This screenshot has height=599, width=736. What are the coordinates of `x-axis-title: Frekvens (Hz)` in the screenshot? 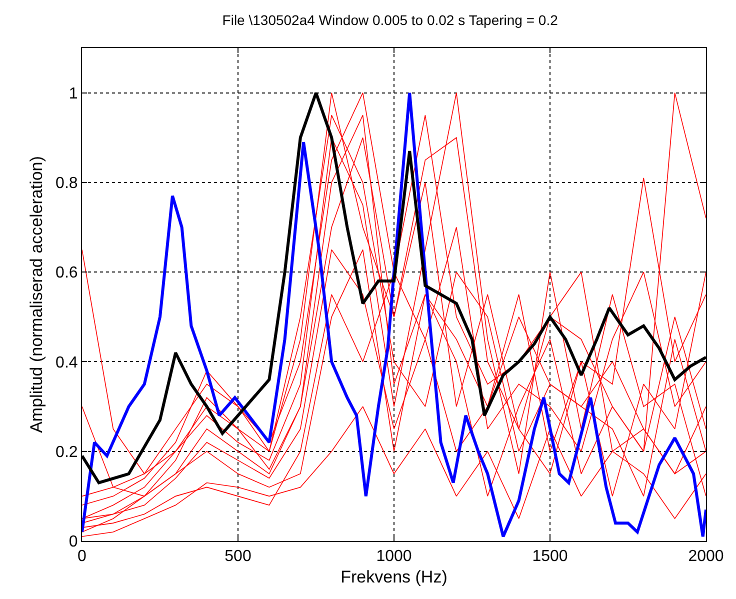 It's located at (394, 577).